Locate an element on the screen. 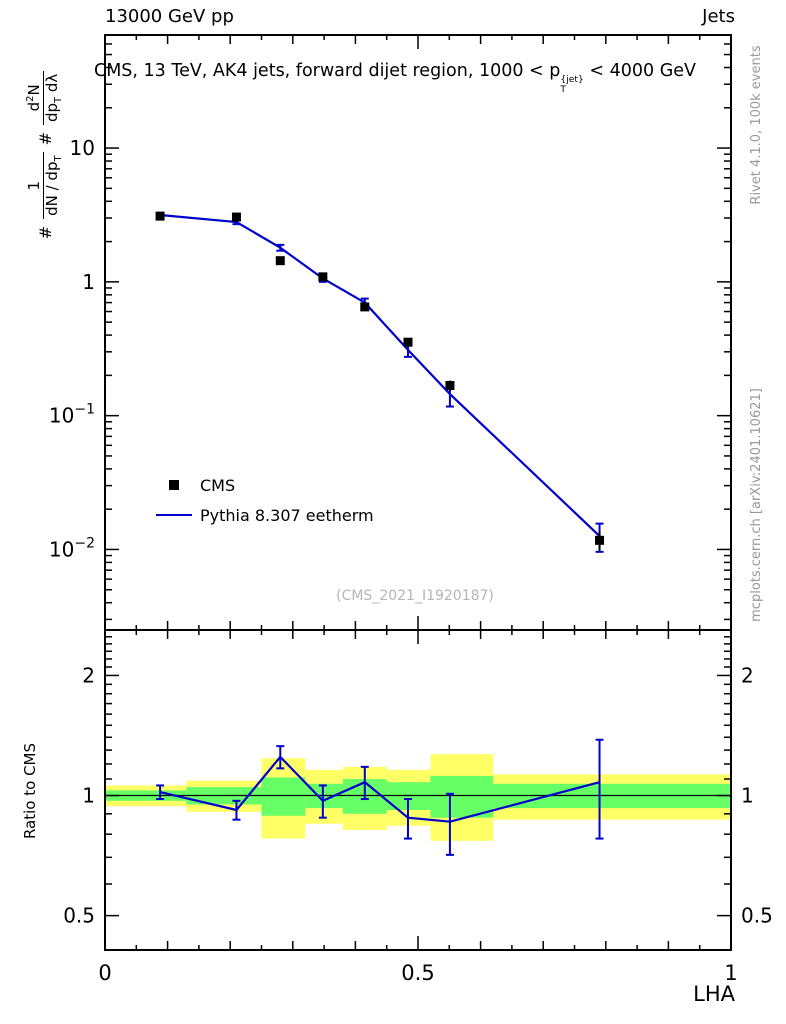 The image size is (786, 1024). svg-text: 0 is located at coordinates (104, 973).